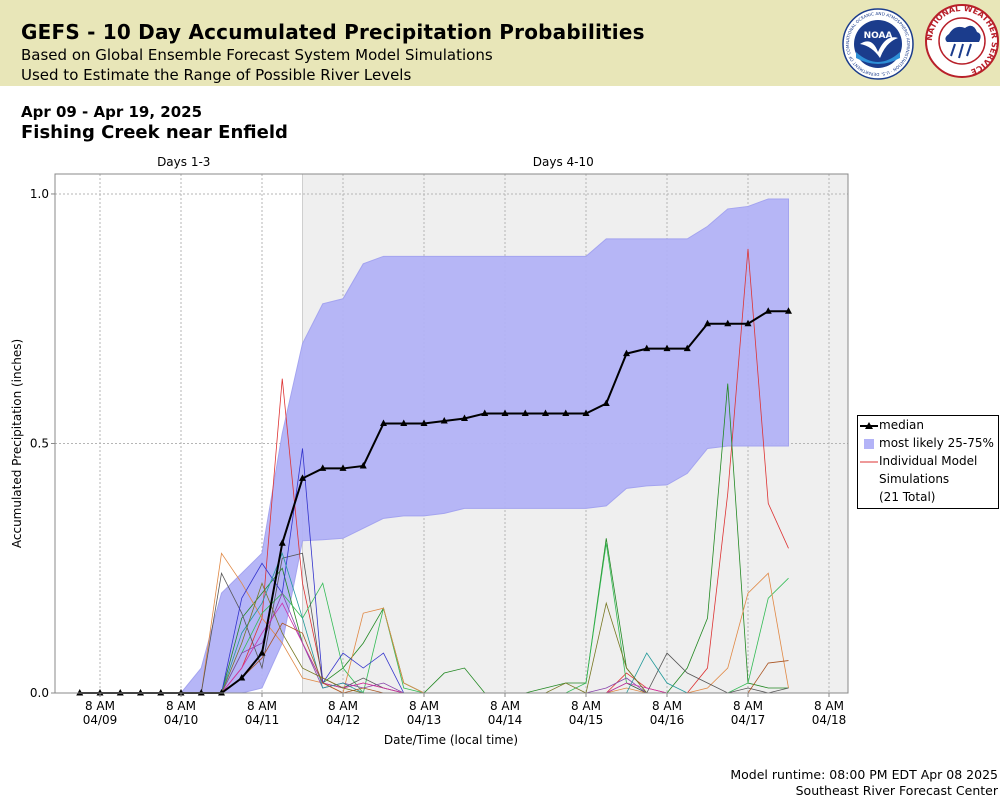  I want to click on y-tick-label: 1.0, so click(39, 194).